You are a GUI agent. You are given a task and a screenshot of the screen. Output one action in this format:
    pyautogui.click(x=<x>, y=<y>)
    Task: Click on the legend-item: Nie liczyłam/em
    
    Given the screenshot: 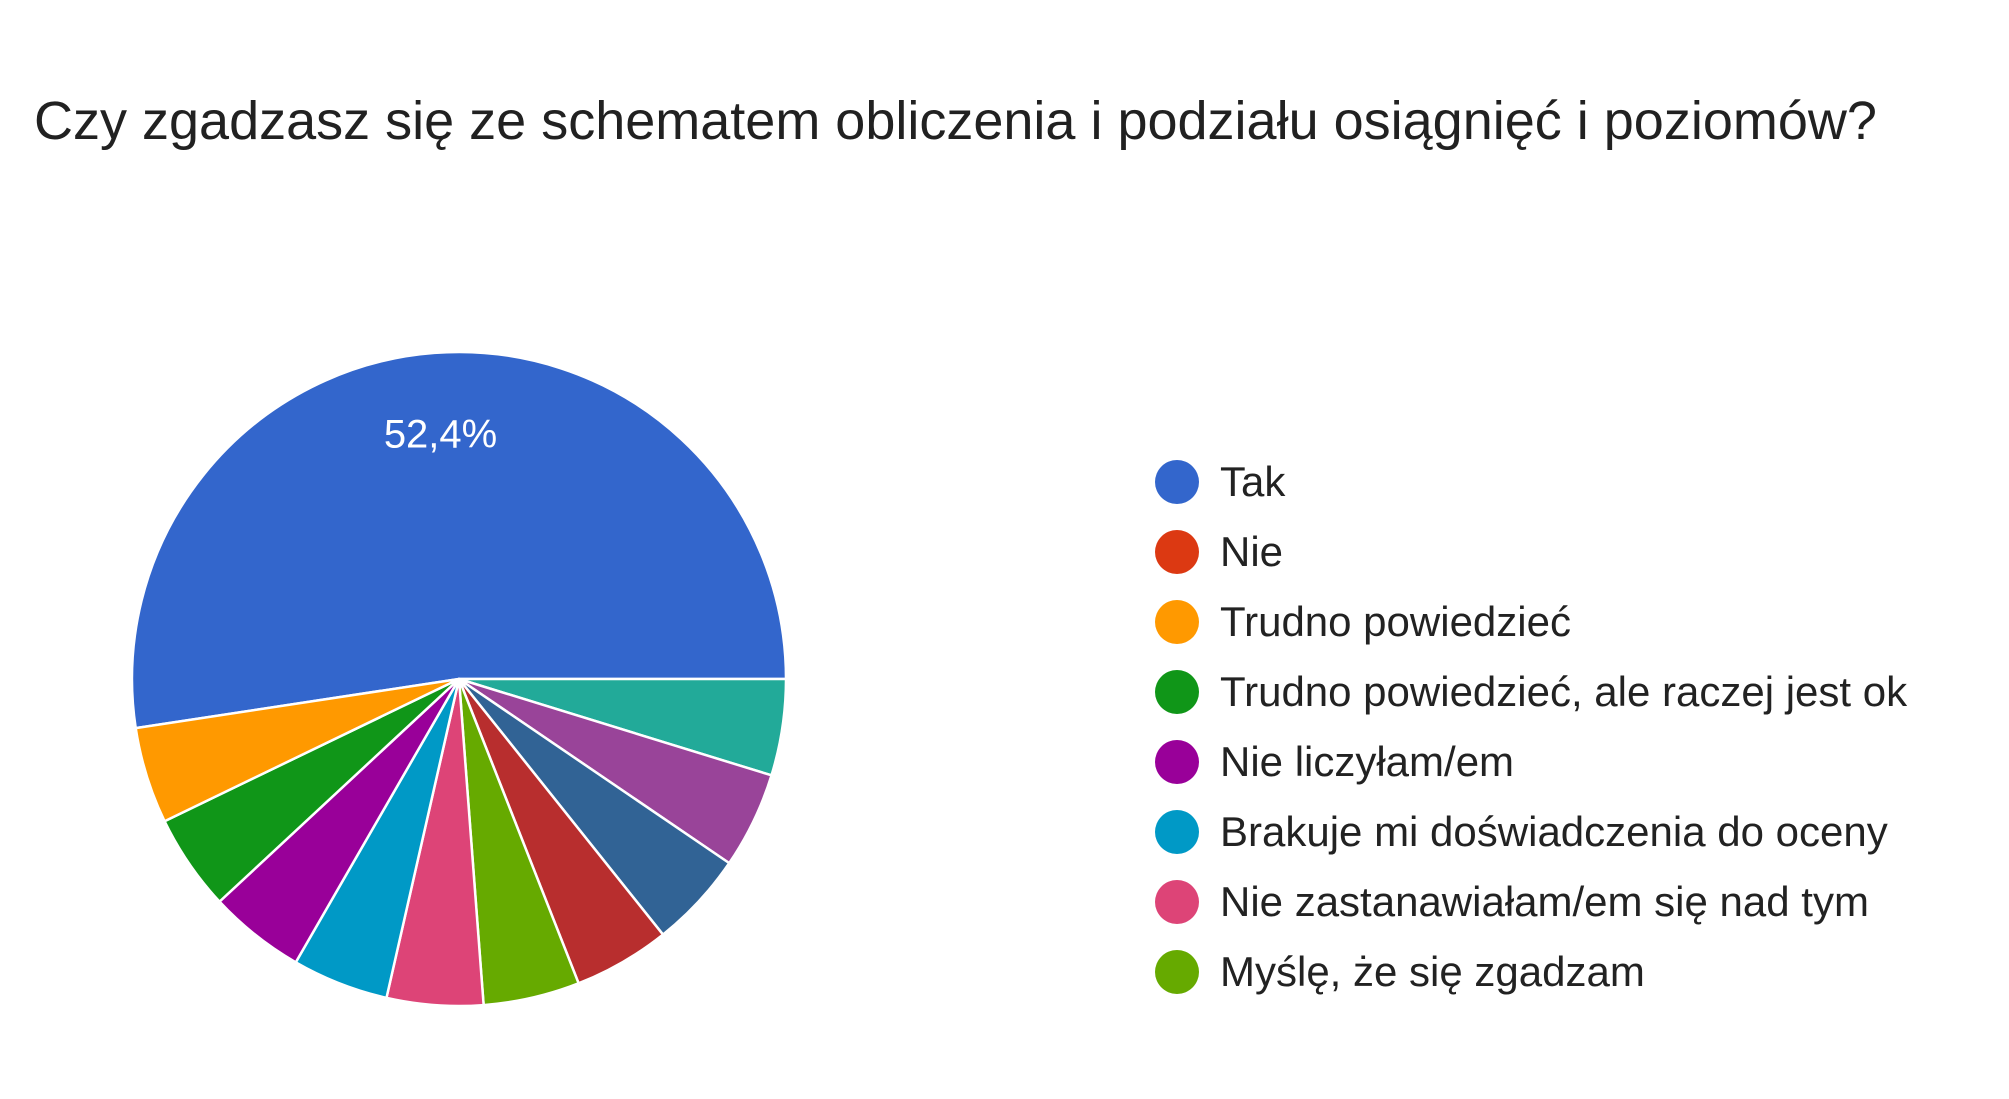 What is the action you would take?
    pyautogui.click(x=1531, y=762)
    